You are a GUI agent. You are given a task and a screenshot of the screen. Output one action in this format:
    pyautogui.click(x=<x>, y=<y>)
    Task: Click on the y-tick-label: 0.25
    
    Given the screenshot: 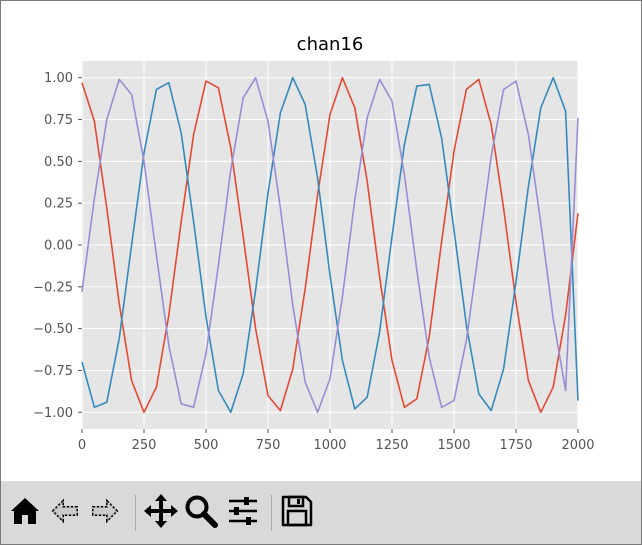 What is the action you would take?
    pyautogui.click(x=58, y=204)
    